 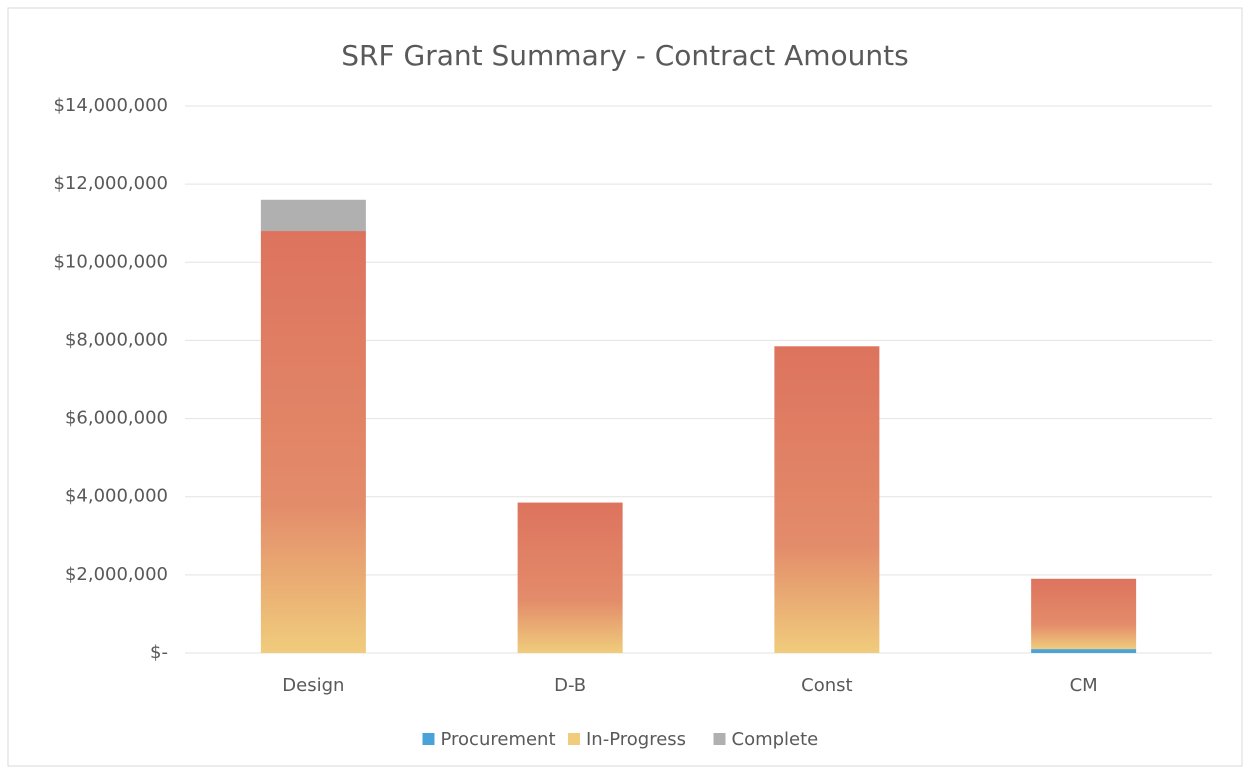 I want to click on x-tick-label: Design, so click(x=313, y=685).